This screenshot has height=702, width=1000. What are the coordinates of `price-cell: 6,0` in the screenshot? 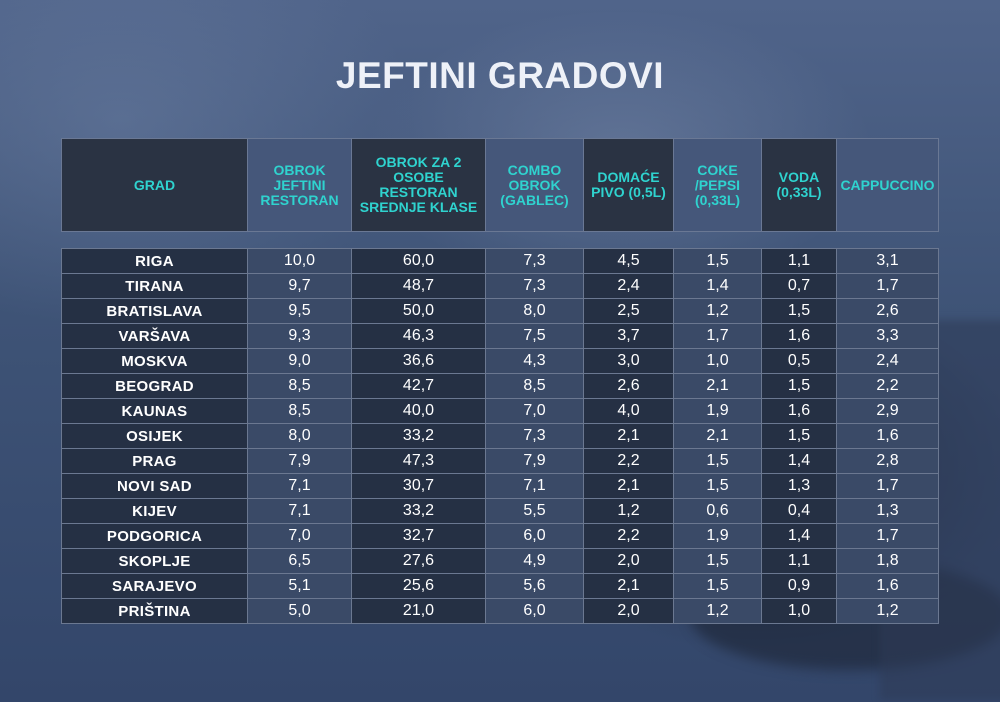 It's located at (534, 611).